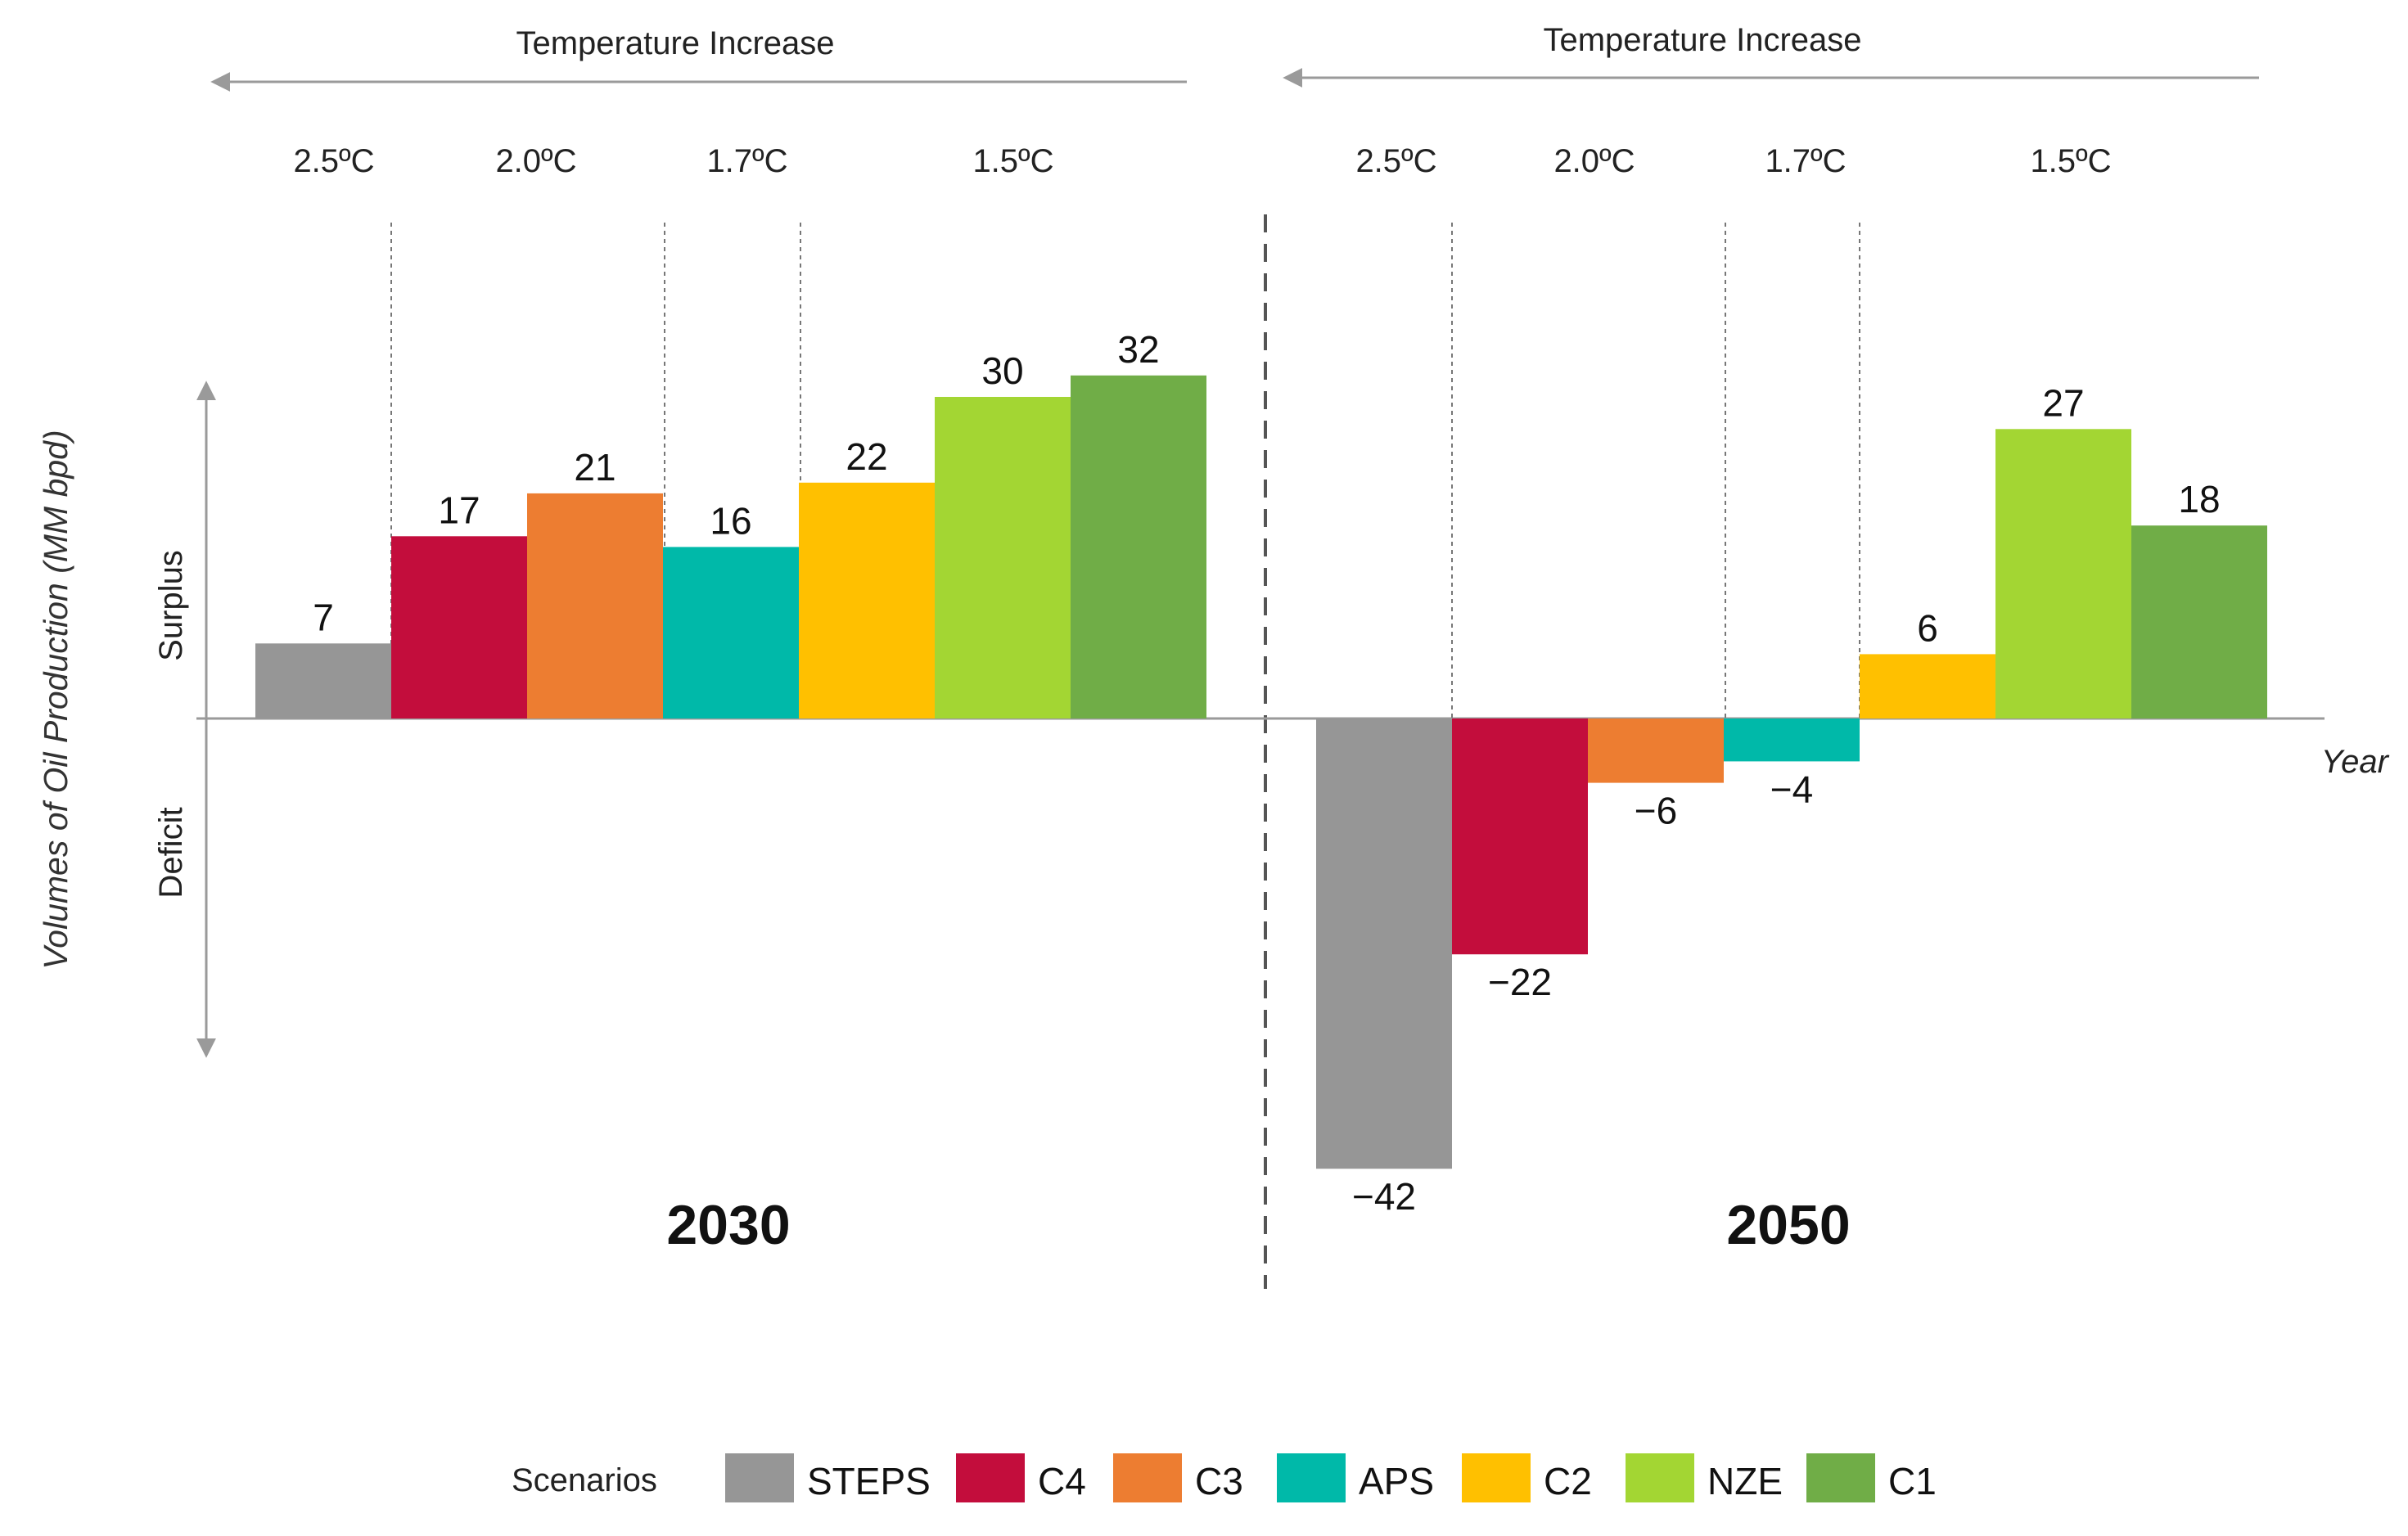 Image resolution: width=2408 pixels, height=1536 pixels. Describe the element at coordinates (1788, 1225) in the screenshot. I see `year-label-2050: 2050` at that location.